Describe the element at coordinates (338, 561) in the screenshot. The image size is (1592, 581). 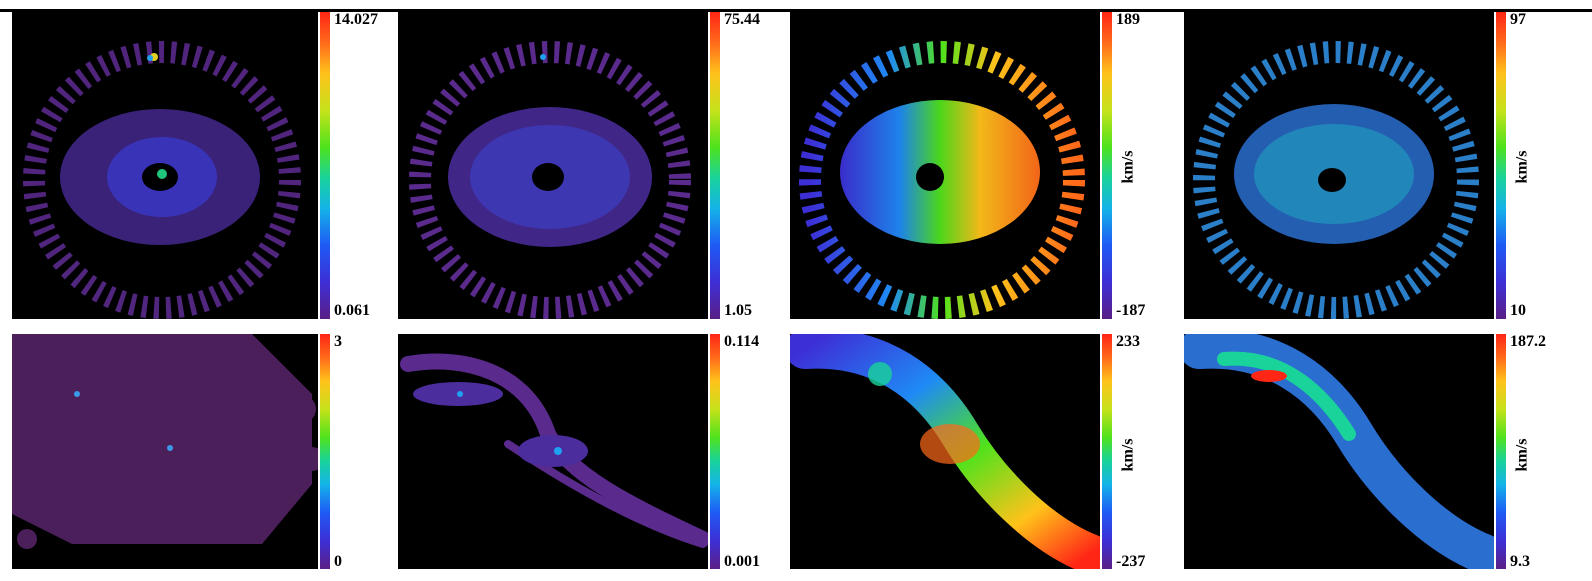
I see `colorbar-min-r2c1: 0` at that location.